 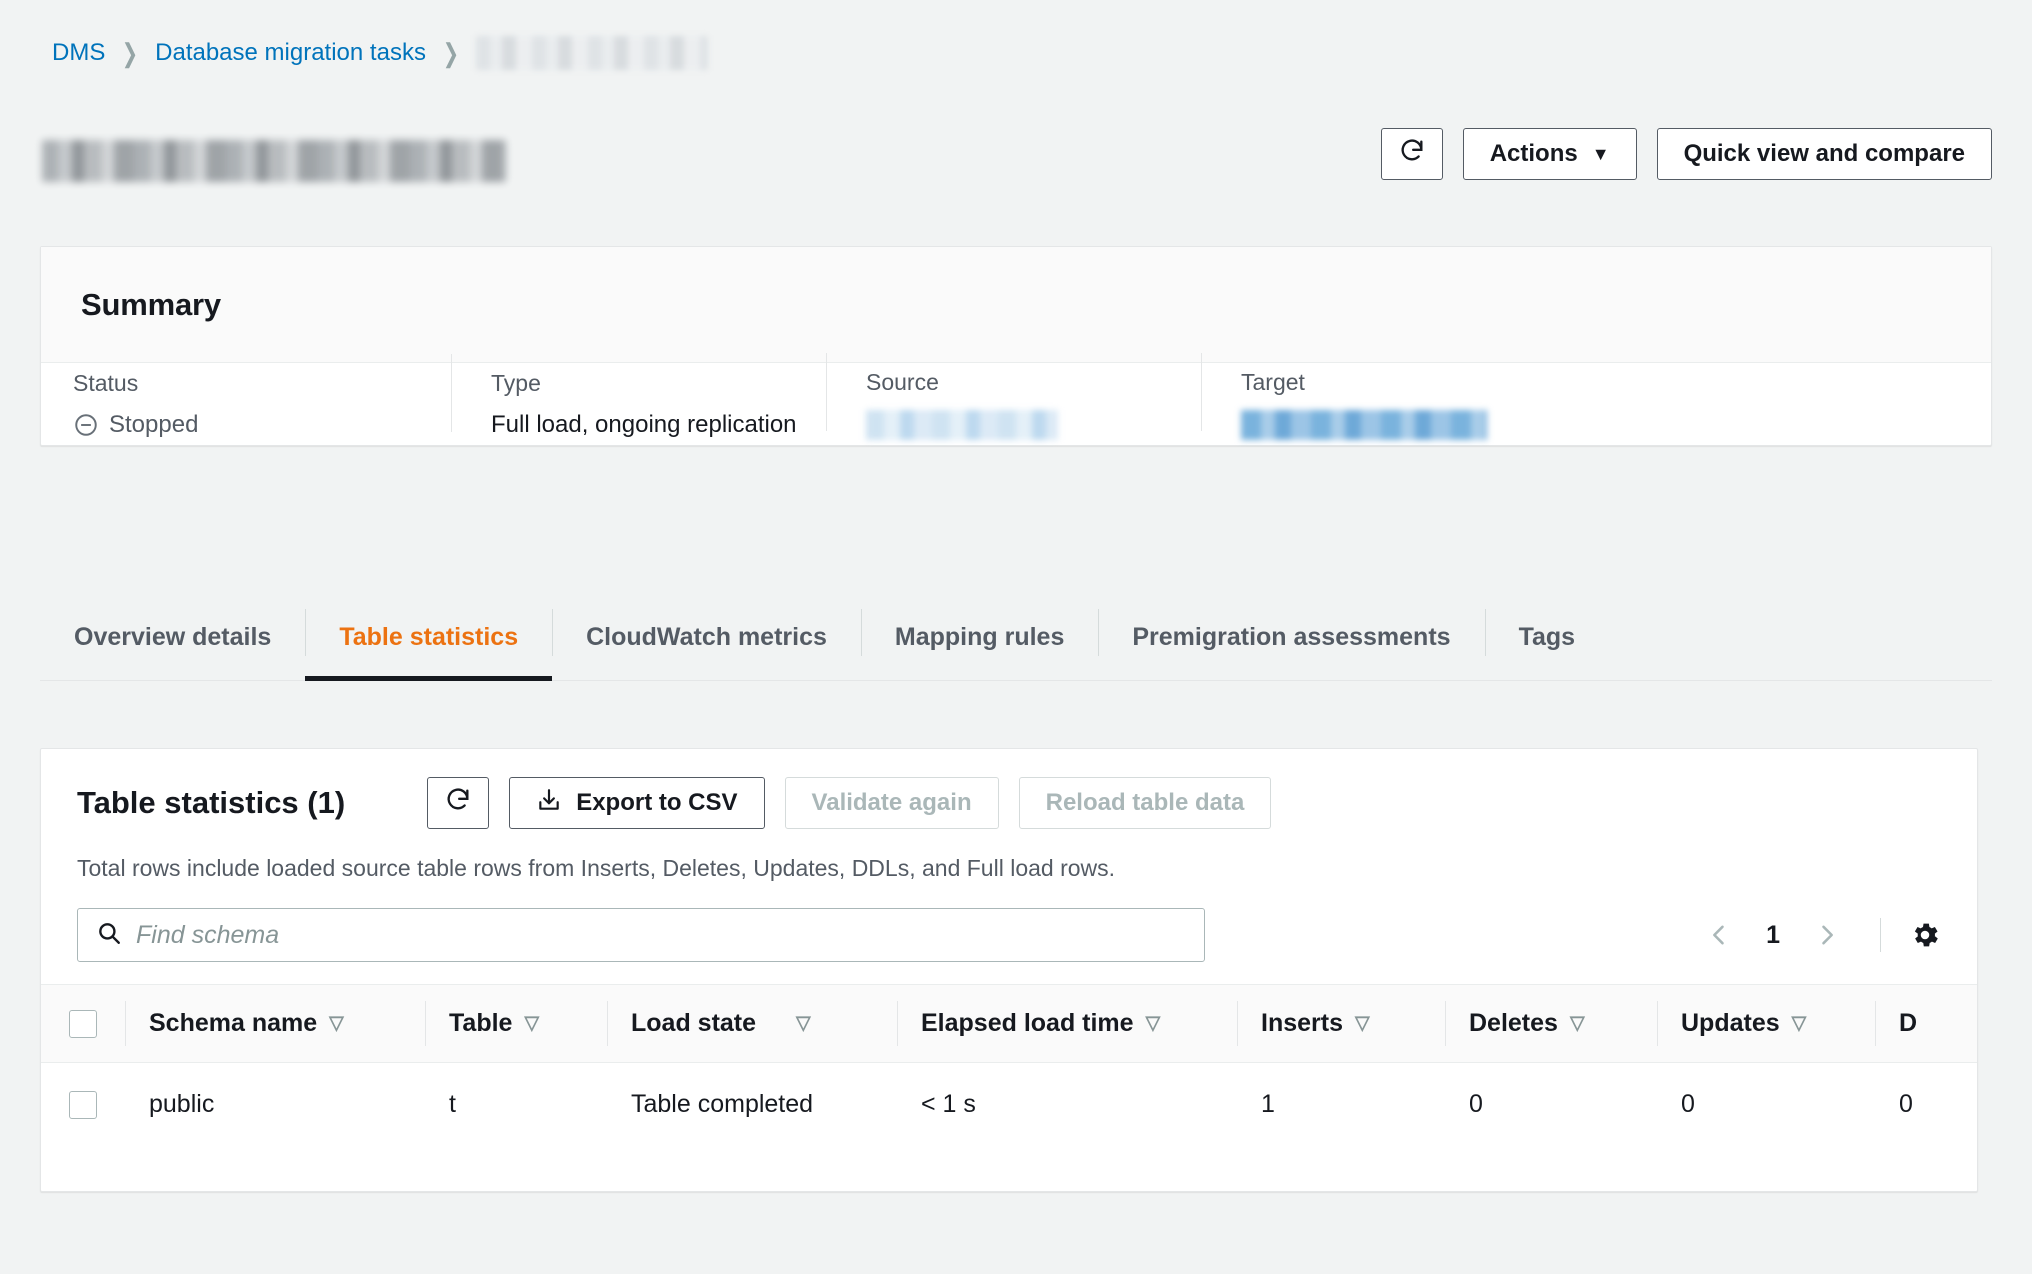 I want to click on breadcrumb-item-dms: DMS, so click(x=79, y=52).